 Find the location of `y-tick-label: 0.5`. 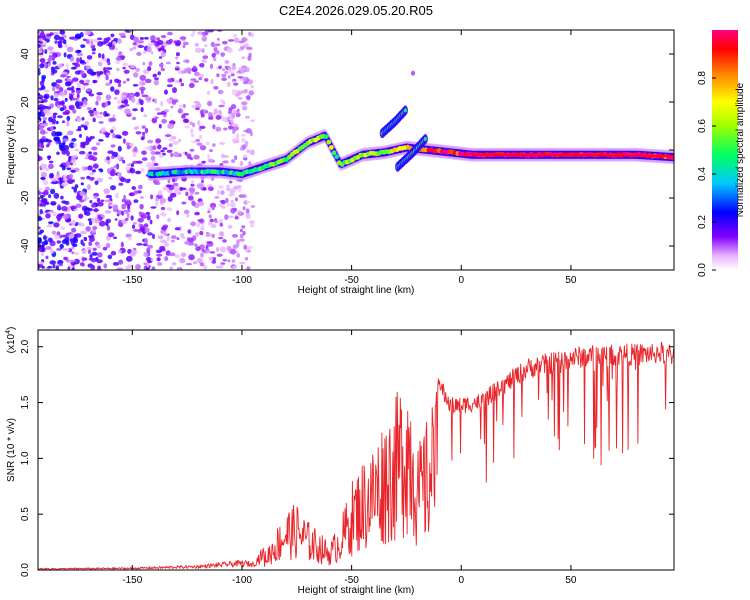

y-tick-label: 0.5 is located at coordinates (25, 514).